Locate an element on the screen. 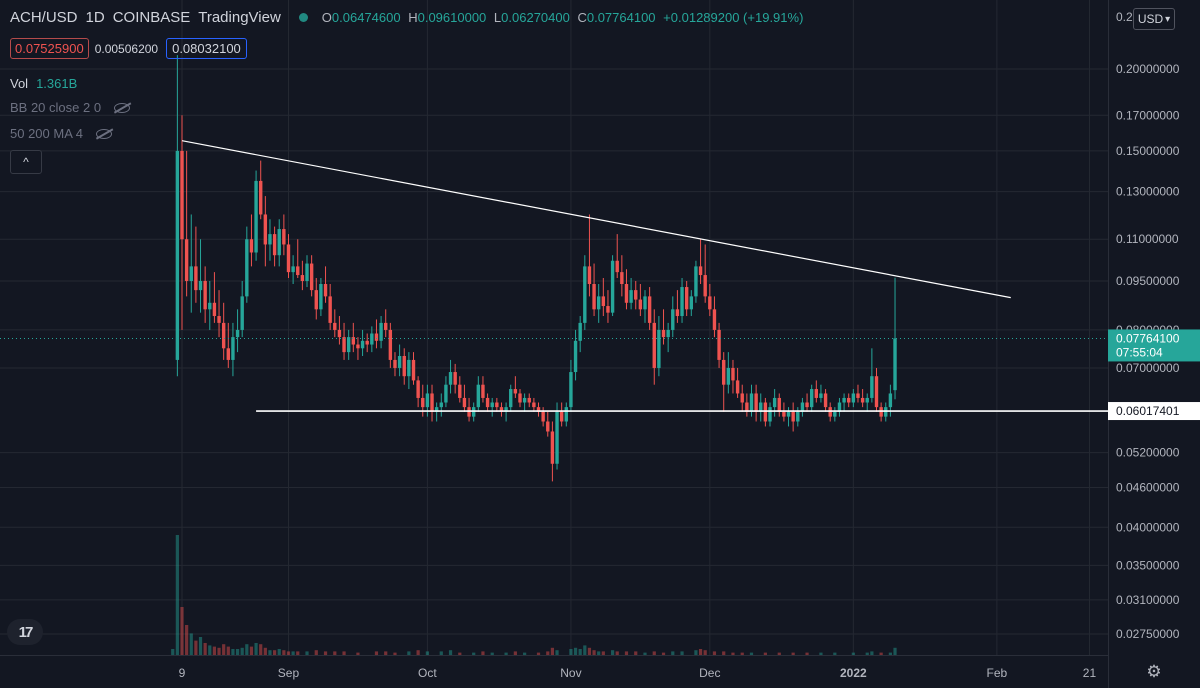  y-tick-label: 0.07000000 is located at coordinates (1148, 368).